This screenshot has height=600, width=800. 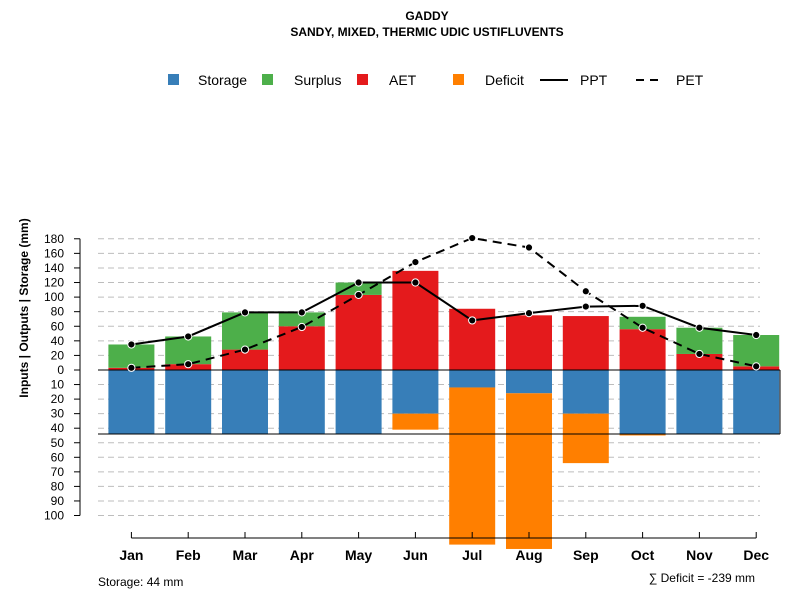 What do you see at coordinates (436, 80) in the screenshot?
I see `legend: Storage Surplus AET Deficit PPT PET` at bounding box center [436, 80].